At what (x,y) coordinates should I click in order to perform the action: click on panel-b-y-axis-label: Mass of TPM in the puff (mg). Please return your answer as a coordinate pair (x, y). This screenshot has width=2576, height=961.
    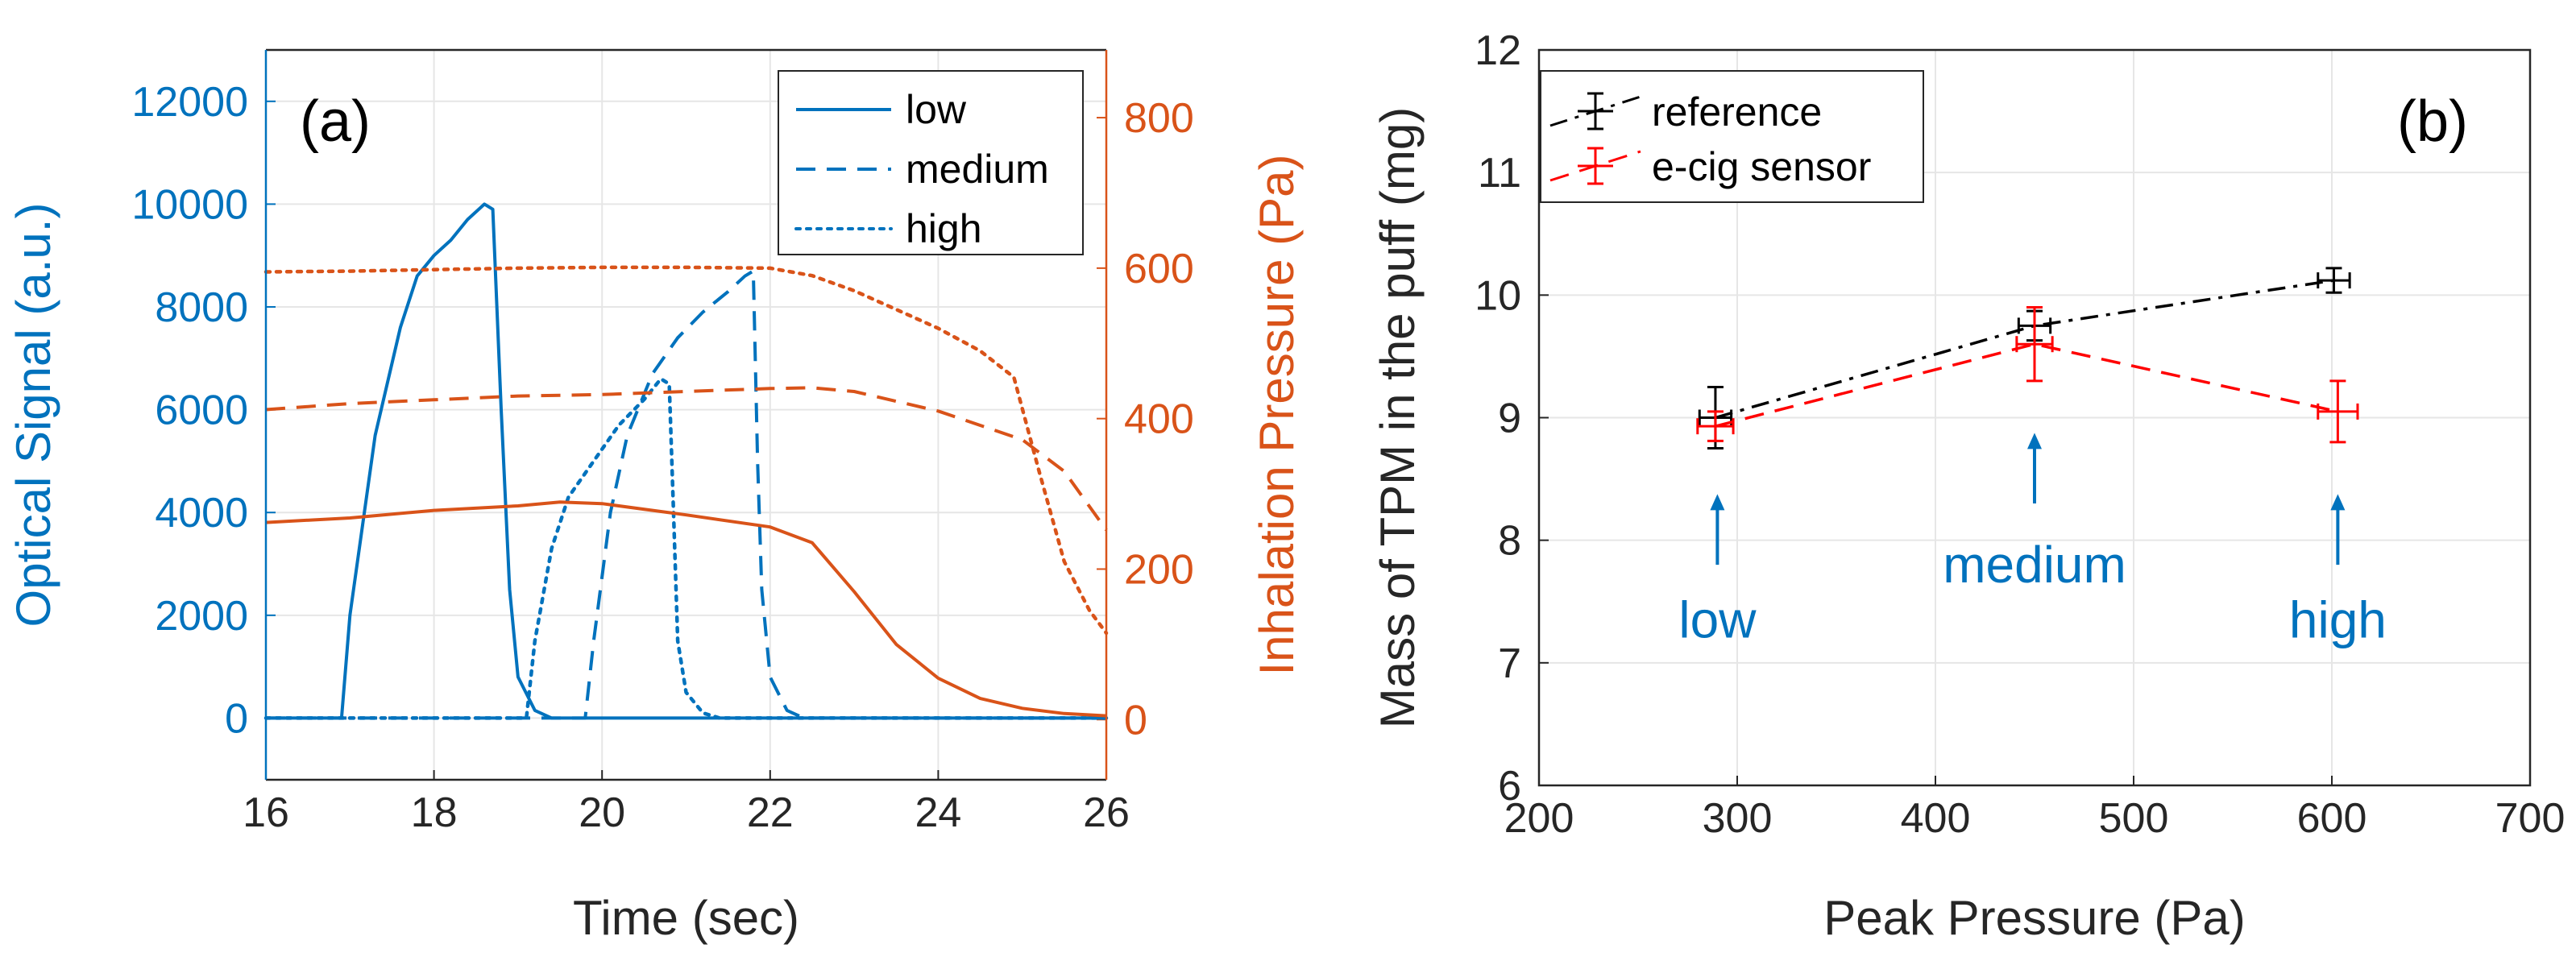
    Looking at the image, I should click on (1398, 417).